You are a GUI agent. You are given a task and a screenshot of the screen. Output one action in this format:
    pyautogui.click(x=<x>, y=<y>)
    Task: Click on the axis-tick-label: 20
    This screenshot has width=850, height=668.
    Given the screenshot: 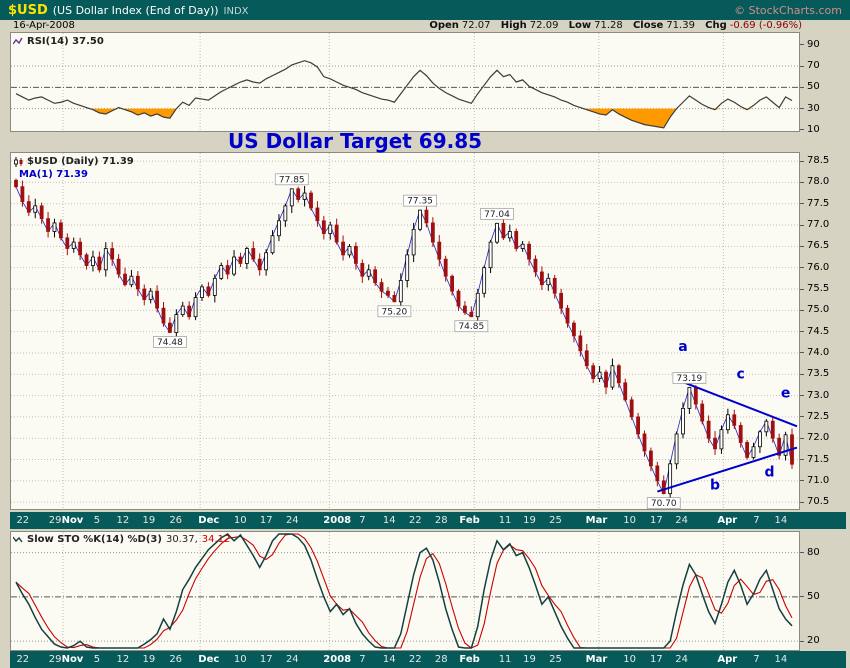 What is the action you would take?
    pyautogui.click(x=813, y=641)
    